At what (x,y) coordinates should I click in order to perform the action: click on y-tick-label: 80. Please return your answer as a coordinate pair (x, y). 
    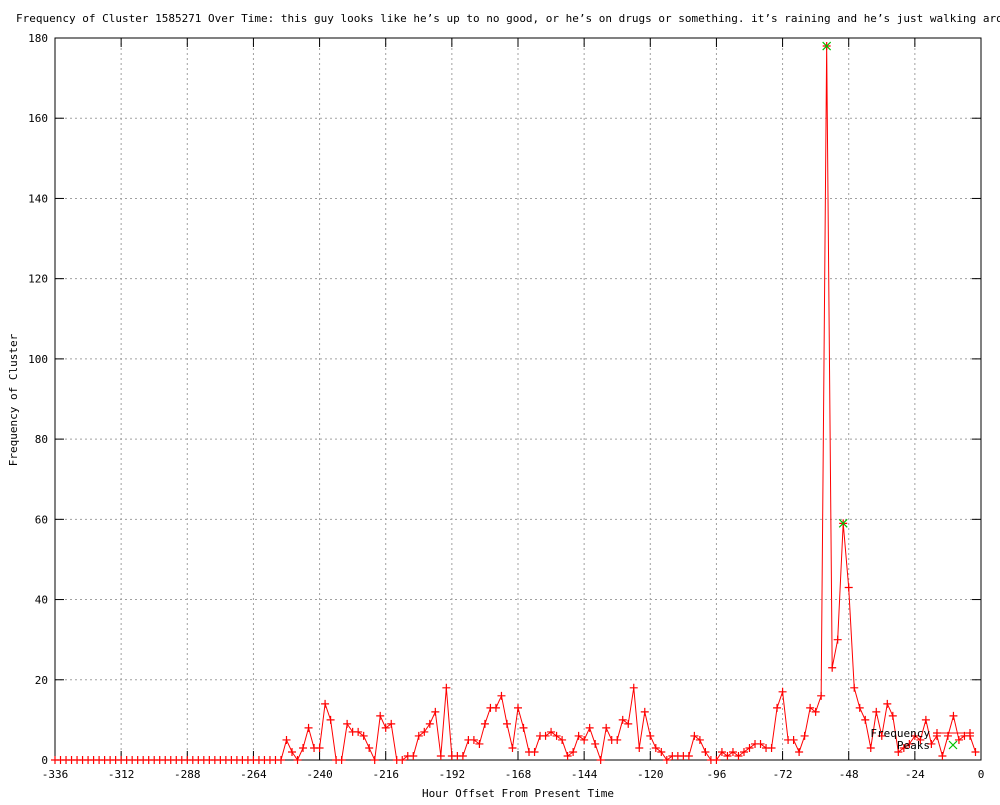
    Looking at the image, I should click on (41, 439).